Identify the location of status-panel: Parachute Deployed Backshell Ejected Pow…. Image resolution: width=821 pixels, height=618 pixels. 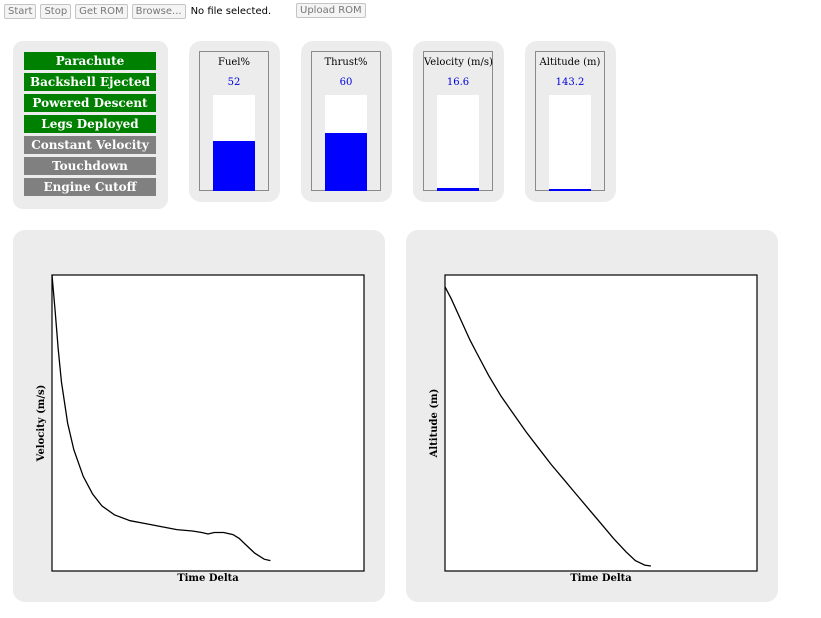
(90, 125).